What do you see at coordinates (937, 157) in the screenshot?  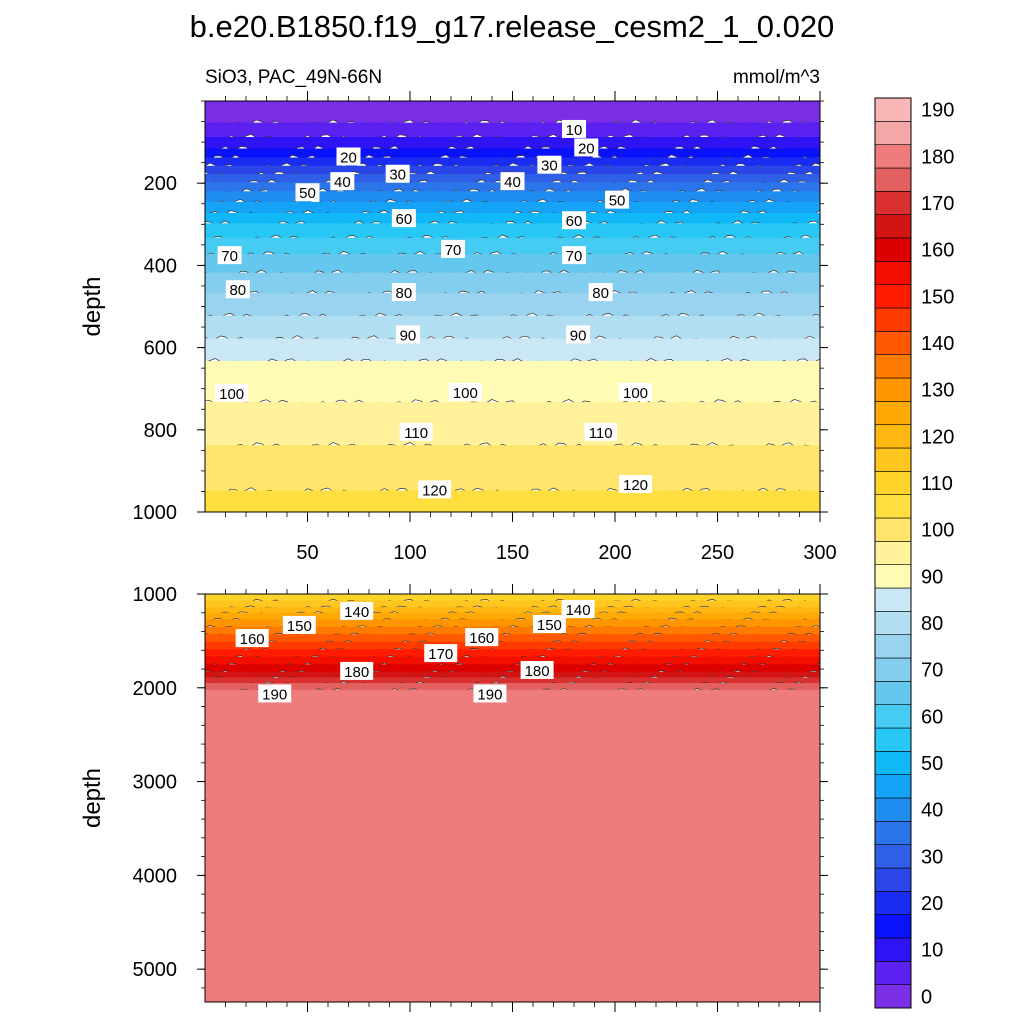 I see `colorbar-tick-label: 180` at bounding box center [937, 157].